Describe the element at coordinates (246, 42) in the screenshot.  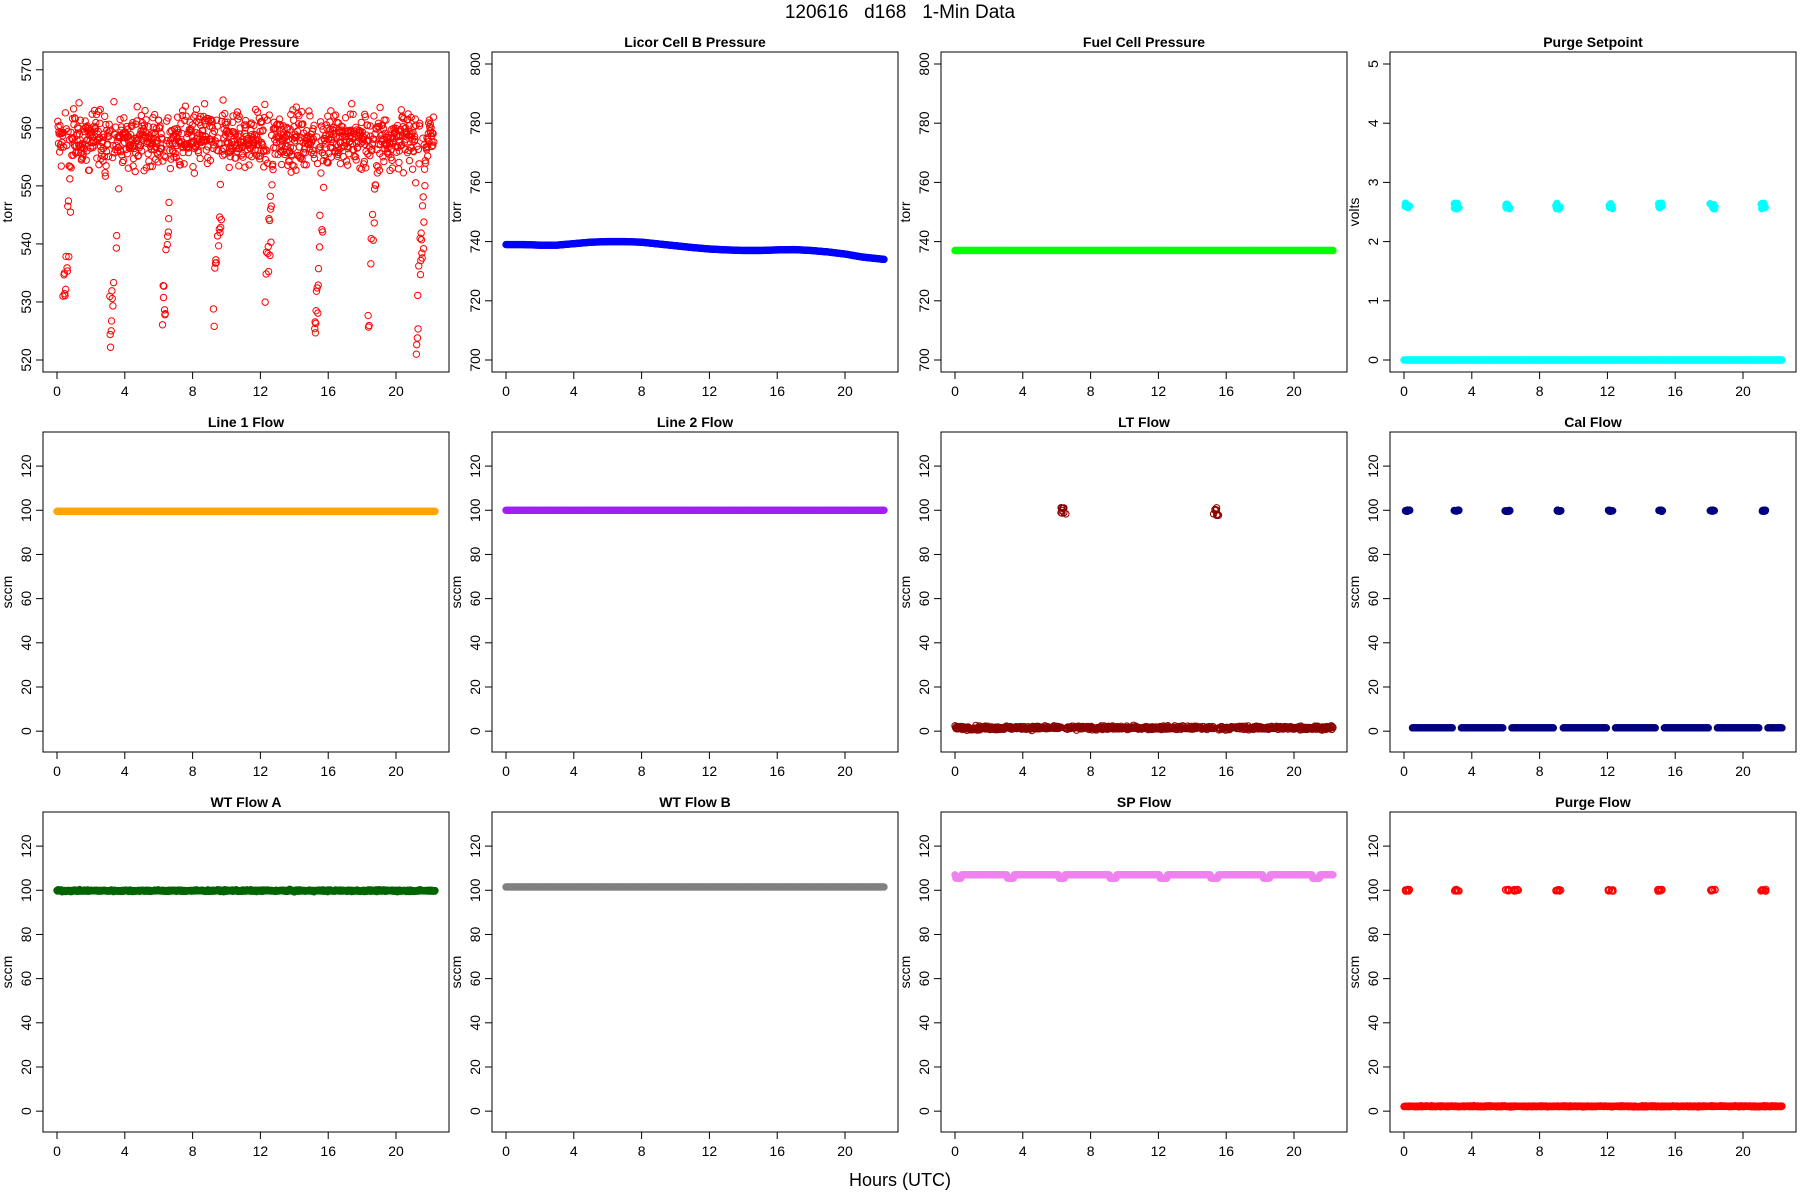
I see `panel-title: Fridge Pressure` at that location.